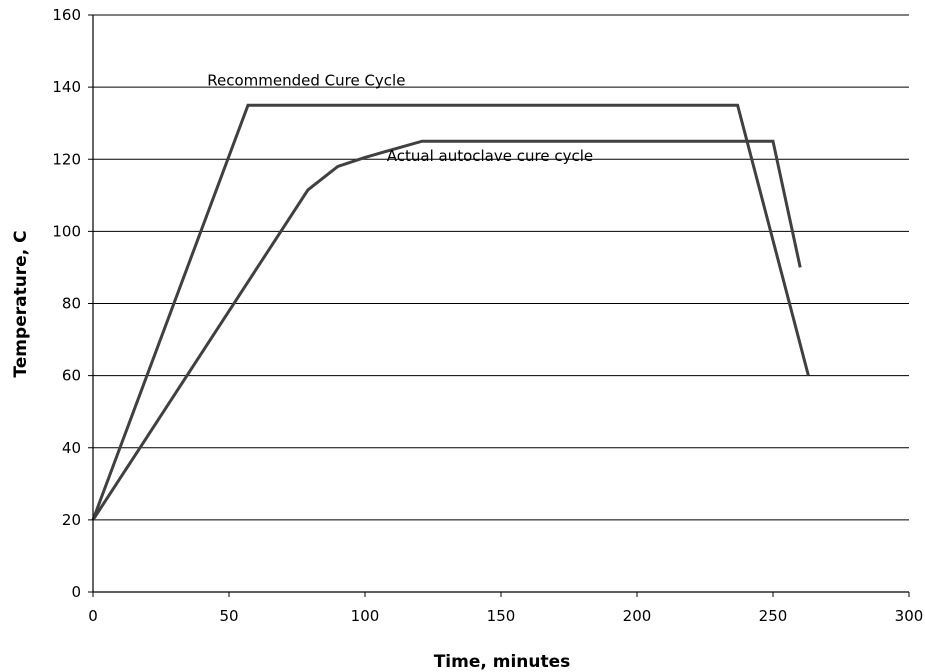 The image size is (925, 672). What do you see at coordinates (66, 87) in the screenshot?
I see `y-tick-label: 140` at bounding box center [66, 87].